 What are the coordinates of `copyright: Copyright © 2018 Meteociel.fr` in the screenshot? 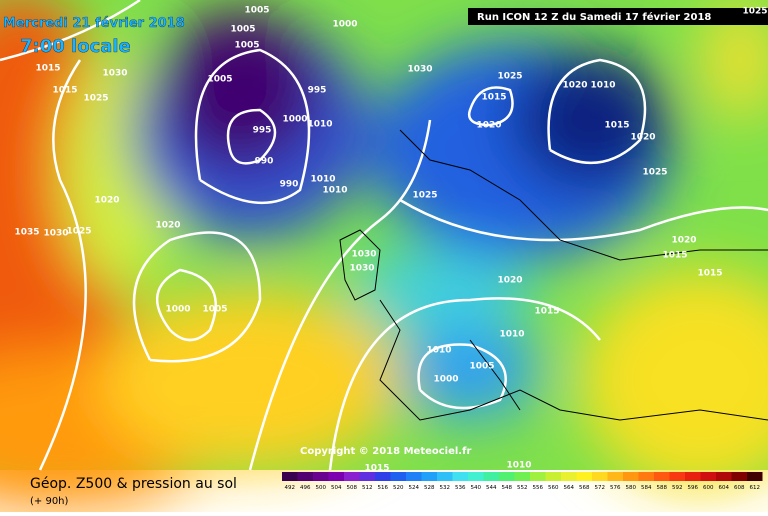 It's located at (385, 451).